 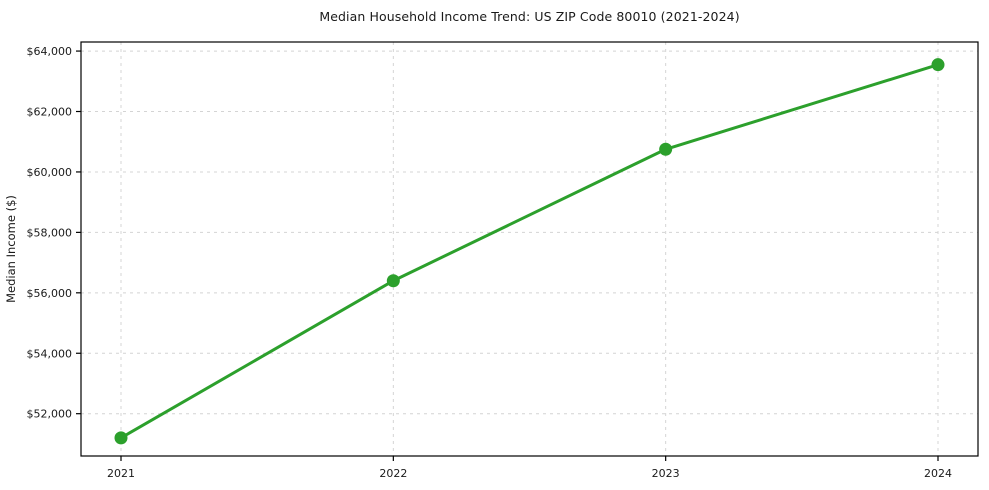 I want to click on x-tick-label: 2022, so click(x=393, y=473).